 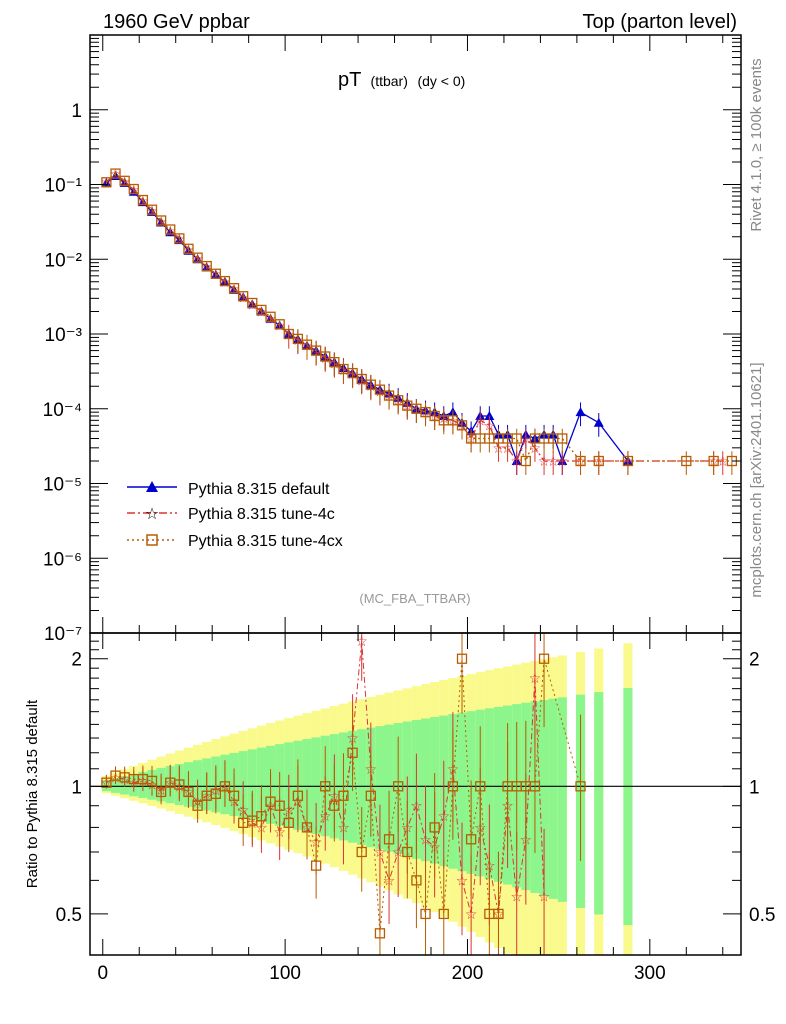 I want to click on ratio-ytick-label-right: 2, so click(x=754, y=660).